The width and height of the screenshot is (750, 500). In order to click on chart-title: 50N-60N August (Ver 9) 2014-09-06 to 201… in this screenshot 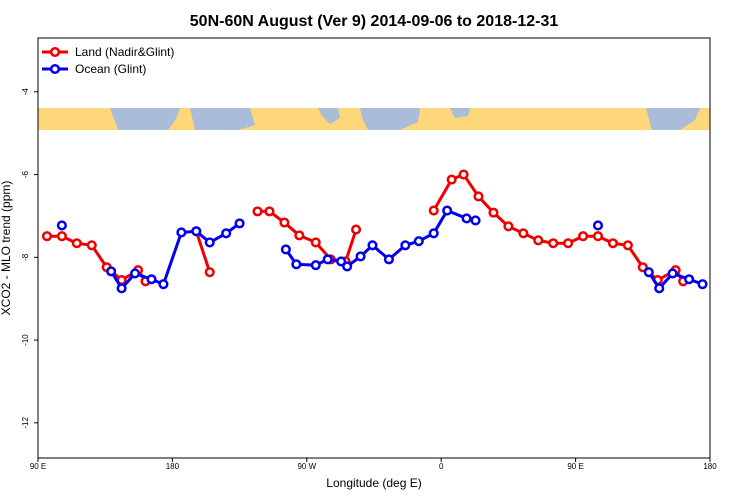, I will do `click(374, 21)`.